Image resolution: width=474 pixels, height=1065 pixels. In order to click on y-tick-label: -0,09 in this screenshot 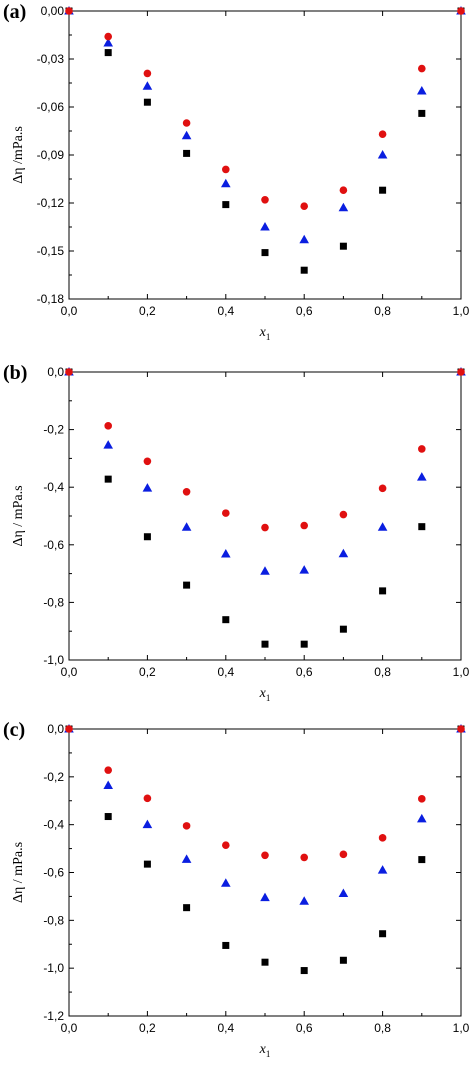, I will do `click(51, 155)`.